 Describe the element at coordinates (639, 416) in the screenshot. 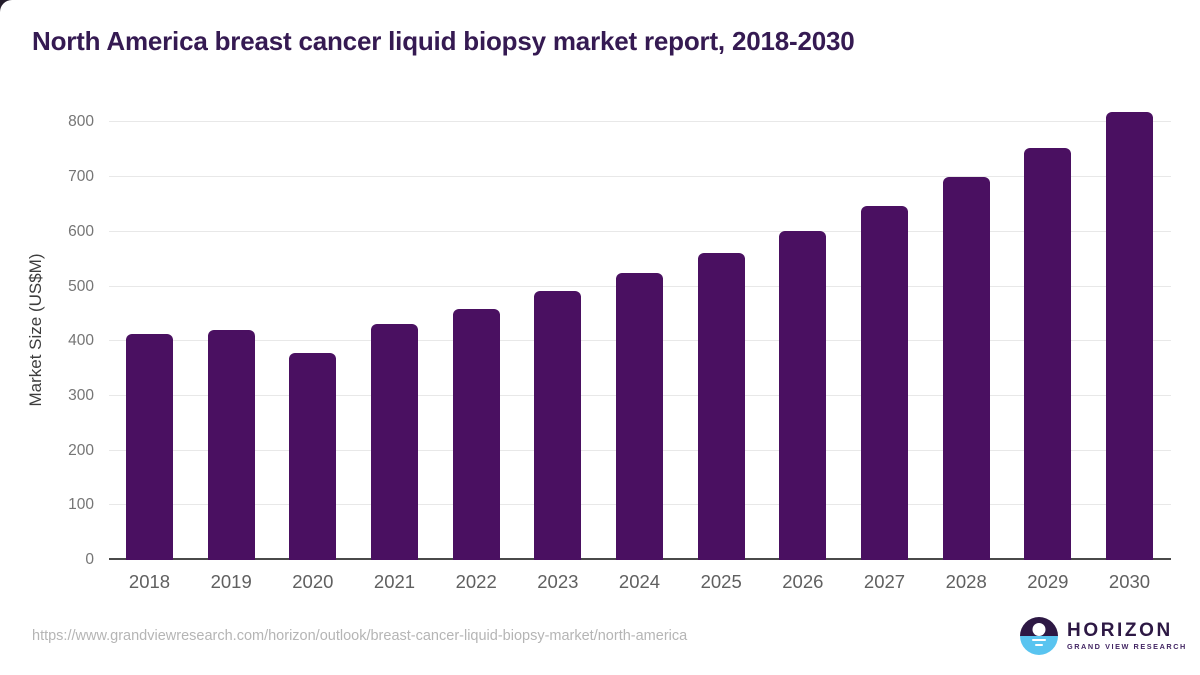

I see `bar-2024` at that location.